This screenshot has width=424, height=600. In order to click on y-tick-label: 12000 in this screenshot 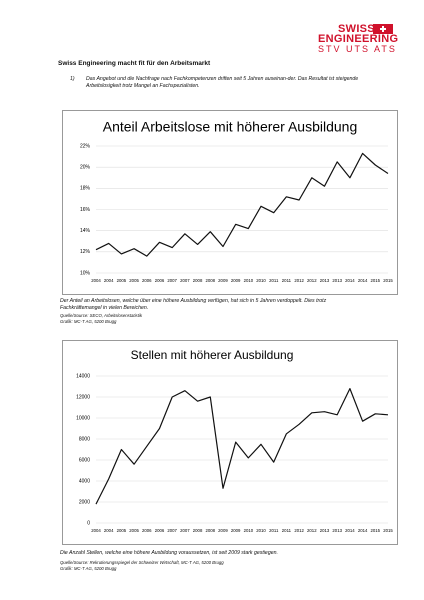, I will do `click(83, 397)`.